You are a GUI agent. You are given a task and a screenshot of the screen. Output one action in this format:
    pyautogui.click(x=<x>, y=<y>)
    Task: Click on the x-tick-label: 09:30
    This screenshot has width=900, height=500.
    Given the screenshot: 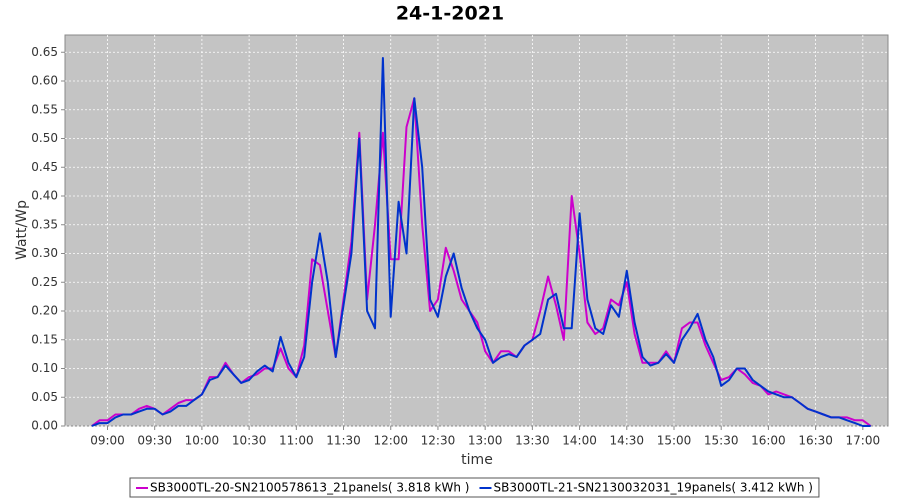 What is the action you would take?
    pyautogui.click(x=154, y=441)
    